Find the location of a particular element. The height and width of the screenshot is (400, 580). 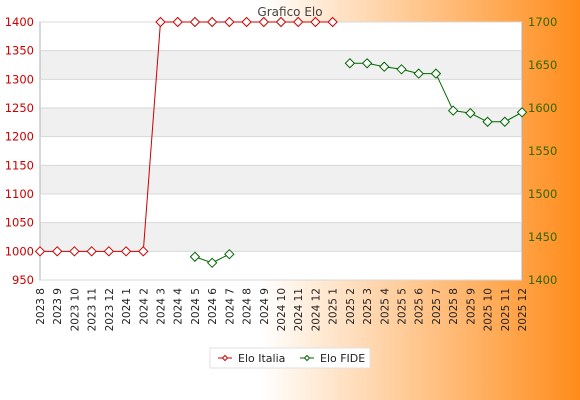

right-tick-label: 1700 is located at coordinates (542, 22).